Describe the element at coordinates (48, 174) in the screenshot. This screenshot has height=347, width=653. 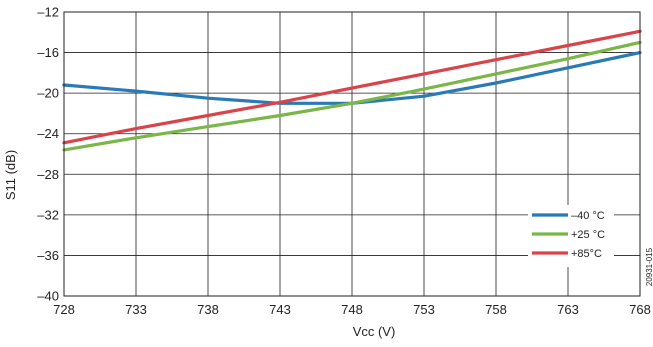
I see `y-tick-label: –28` at that location.